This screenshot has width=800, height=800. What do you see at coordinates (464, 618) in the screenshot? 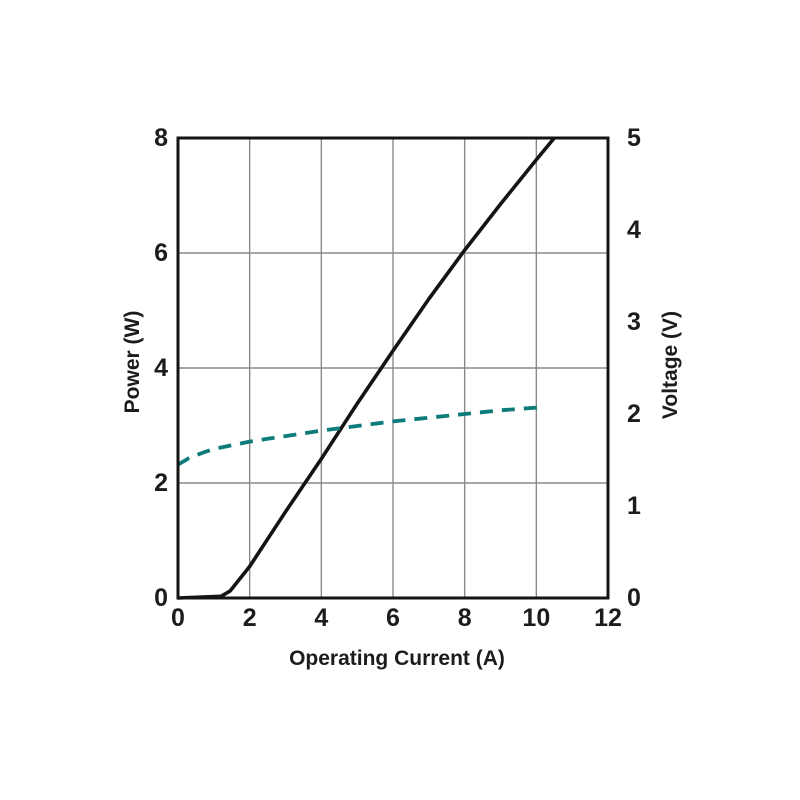
I see `x-tick-label: 8` at bounding box center [464, 618].